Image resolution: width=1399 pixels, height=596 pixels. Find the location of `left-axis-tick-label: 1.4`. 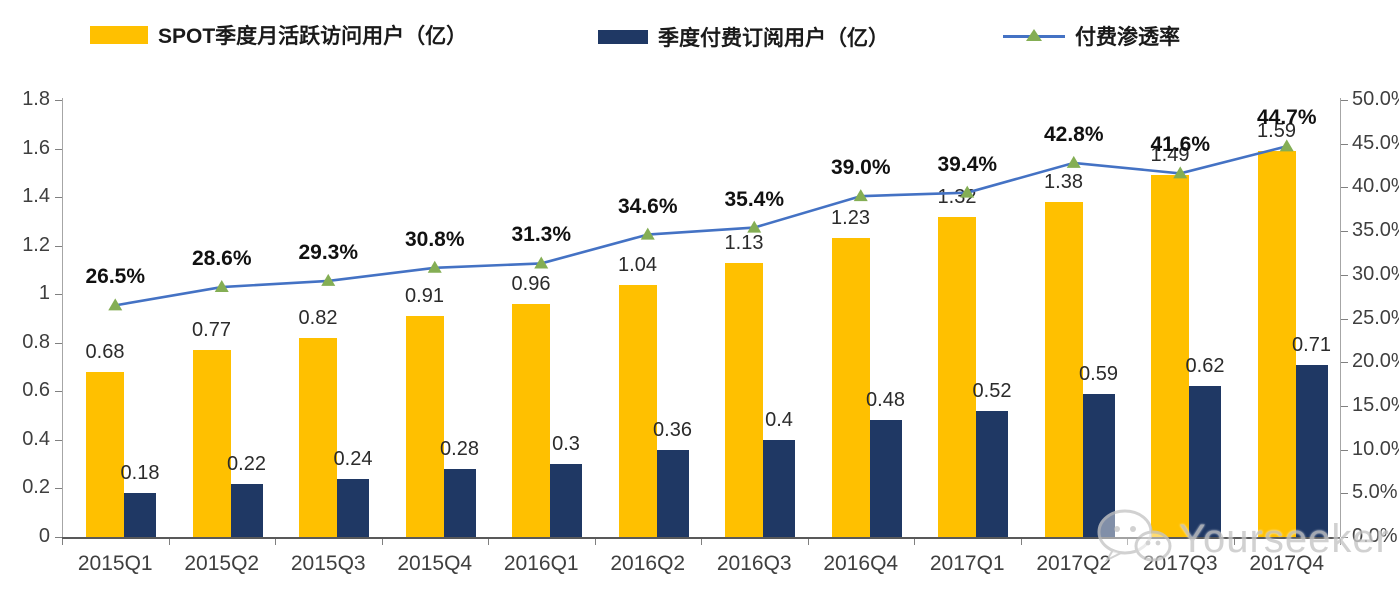

left-axis-tick-label: 1.4 is located at coordinates (36, 196).